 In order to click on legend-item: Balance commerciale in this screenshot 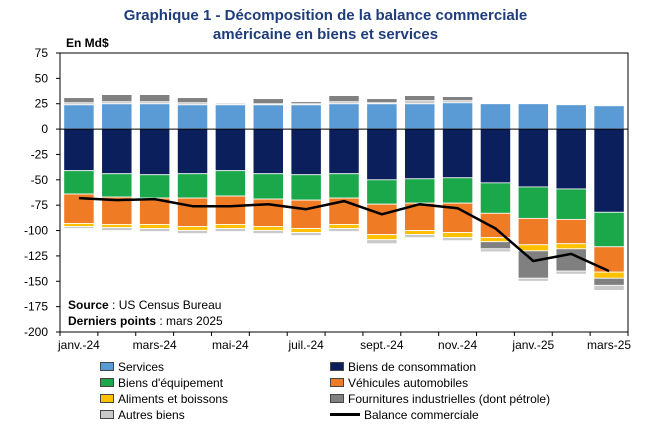, I will do `click(404, 414)`.